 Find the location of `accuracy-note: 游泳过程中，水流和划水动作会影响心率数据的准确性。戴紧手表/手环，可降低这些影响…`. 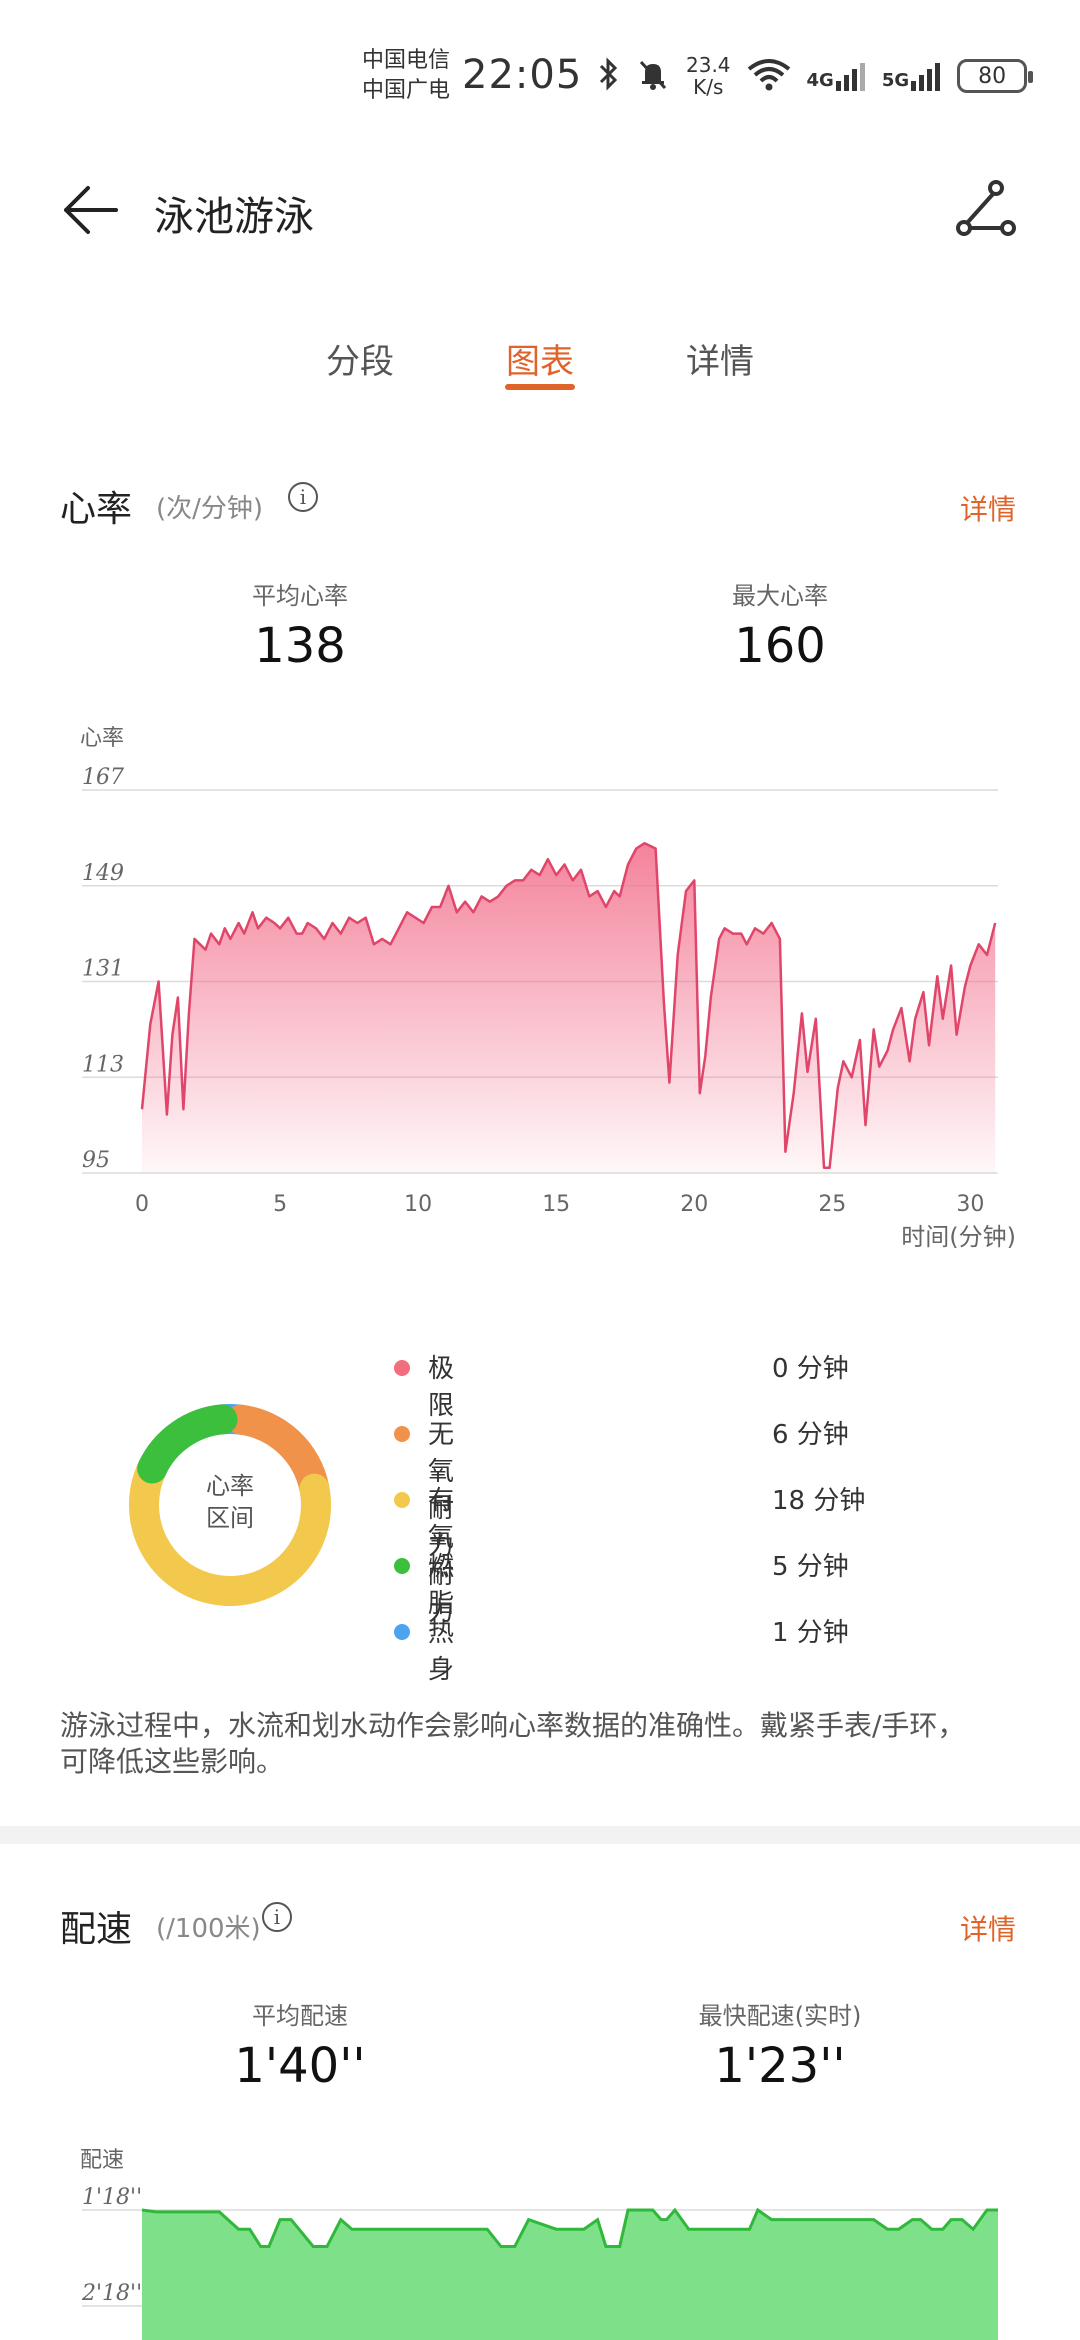

accuracy-note: 游泳过程中，水流和划水动作会影响心率数据的准确性。戴紧手表/手环，可降低这些影响… is located at coordinates (513, 1743).